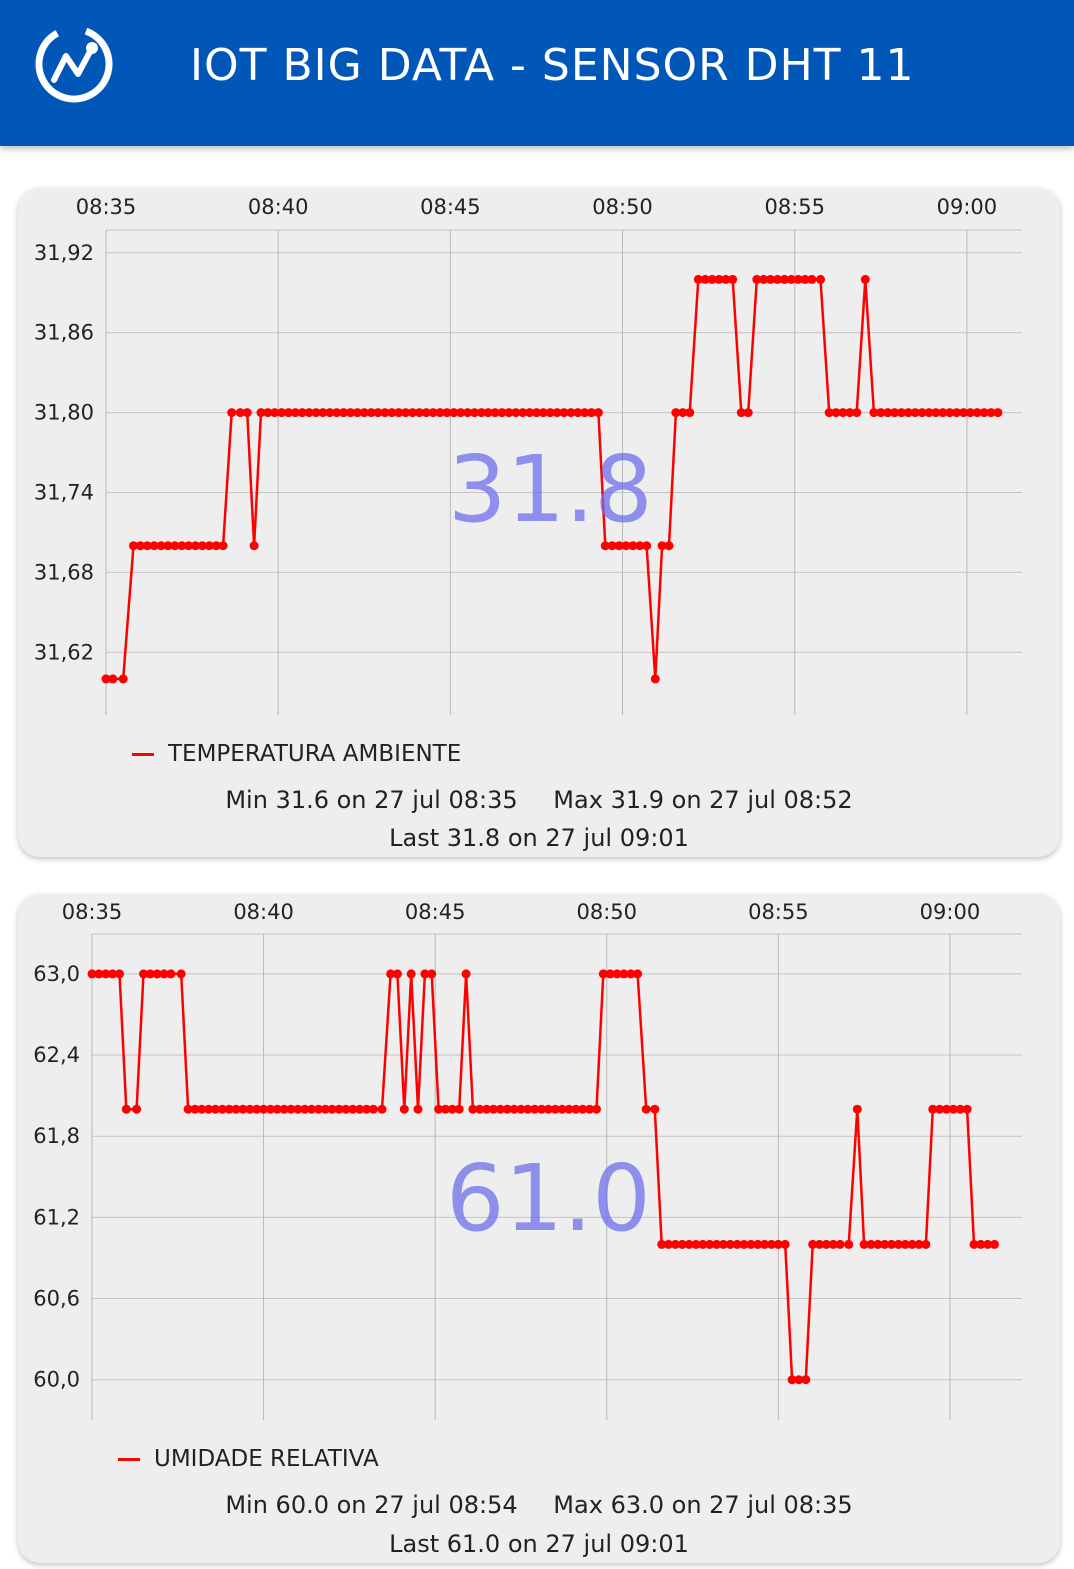 This screenshot has width=1074, height=1569. What do you see at coordinates (248, 1459) in the screenshot?
I see `humidity-legend: UMIDADE RELATIVA` at bounding box center [248, 1459].